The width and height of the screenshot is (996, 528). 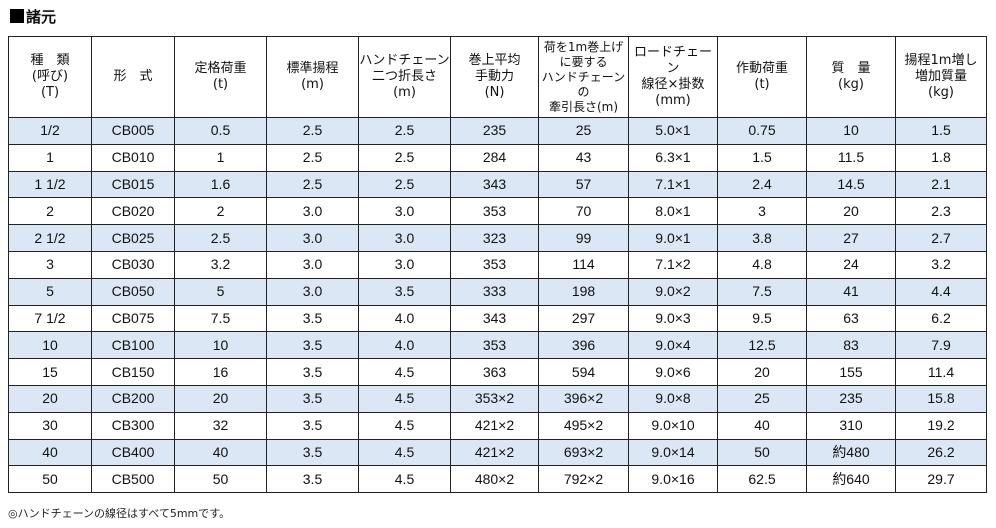 What do you see at coordinates (494, 425) in the screenshot?
I see `table-cell: 421×2` at bounding box center [494, 425].